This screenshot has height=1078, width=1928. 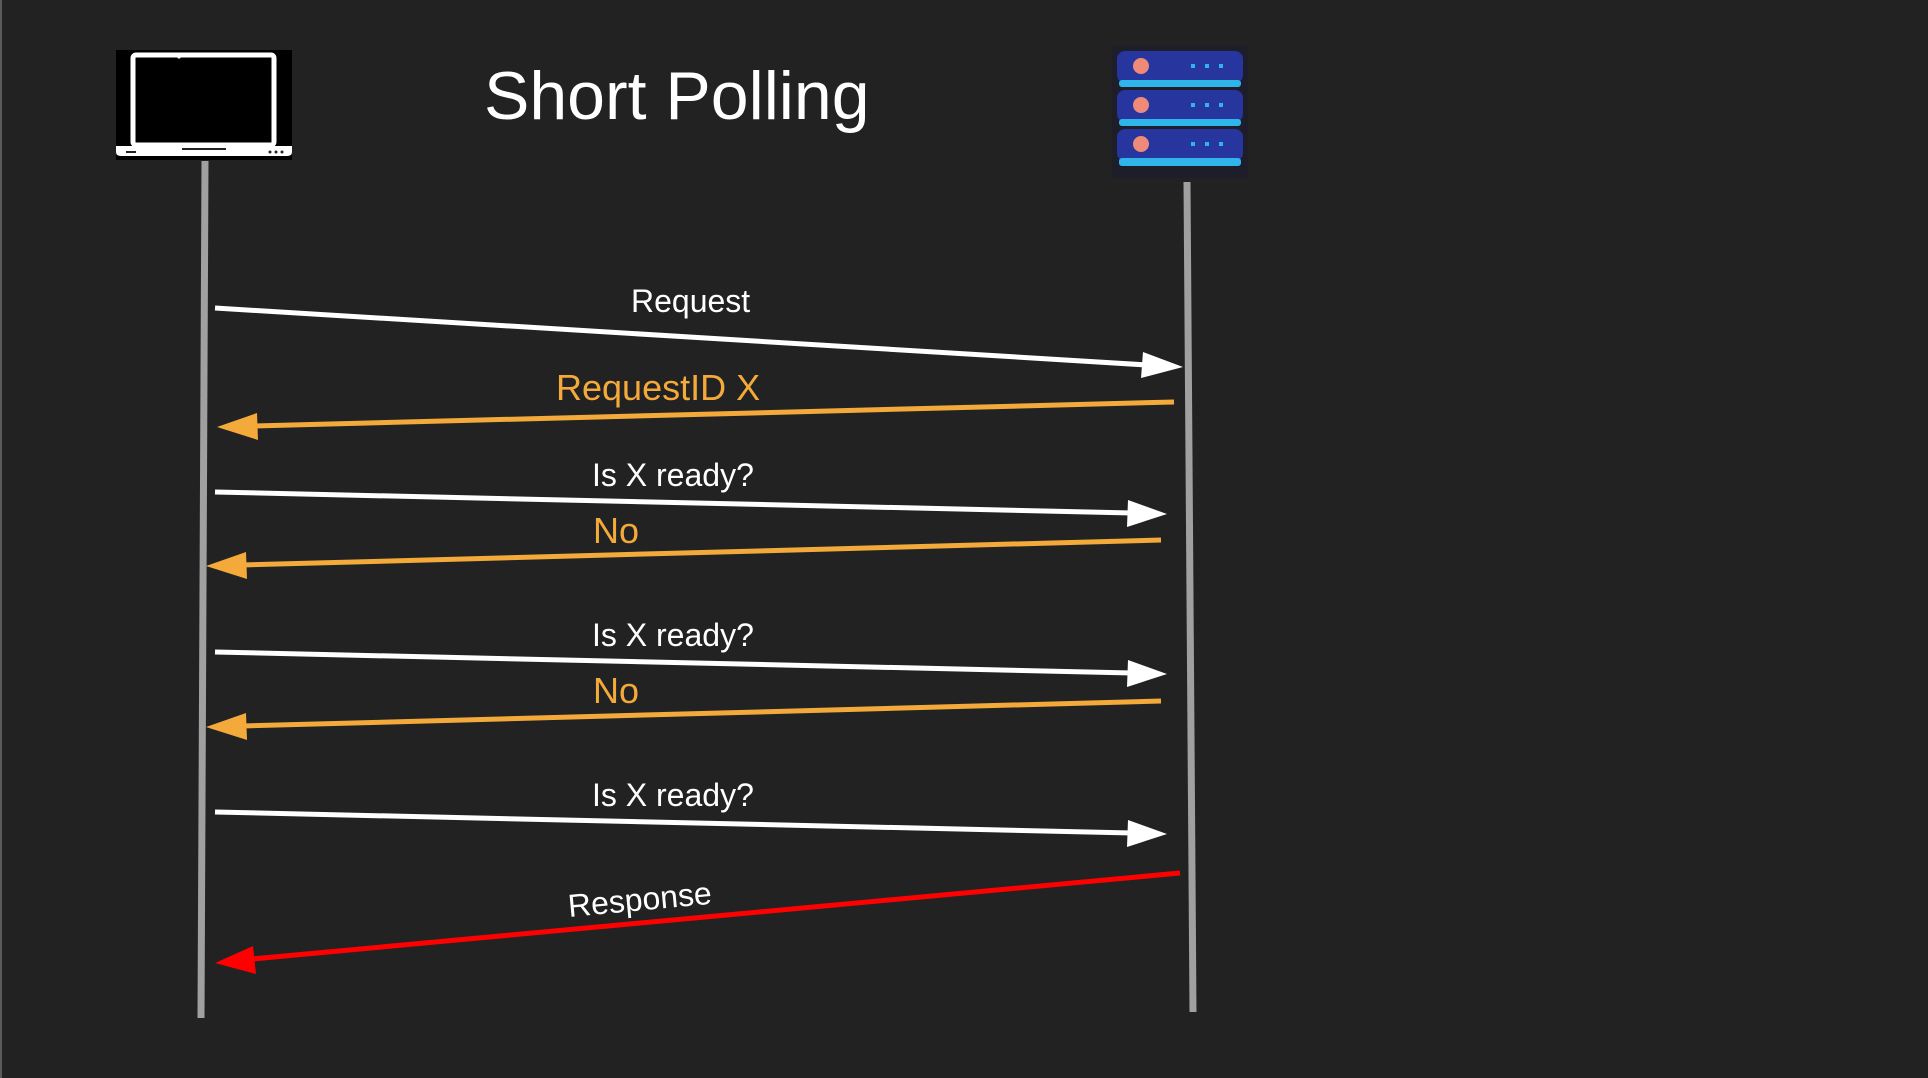 I want to click on message-request-id: RequestID X, so click(x=696, y=403).